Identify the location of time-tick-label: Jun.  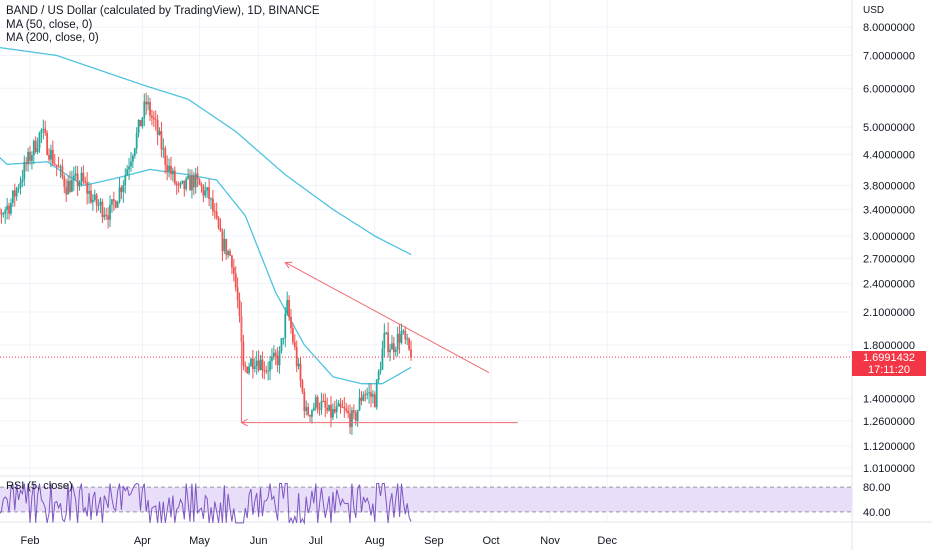
(259, 541).